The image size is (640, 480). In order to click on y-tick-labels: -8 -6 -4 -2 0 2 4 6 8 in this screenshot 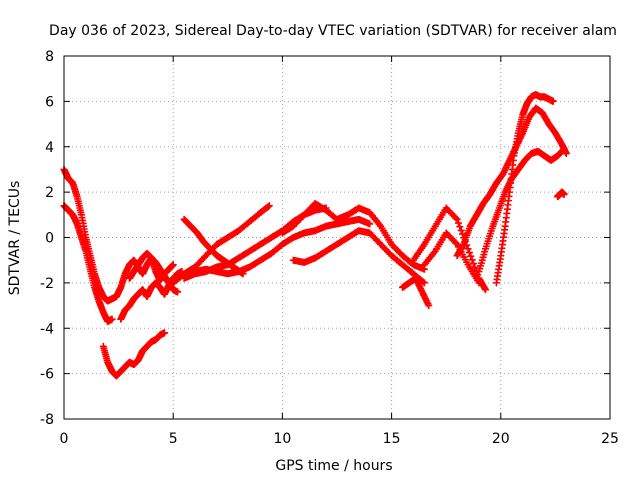, I will do `click(47, 238)`.